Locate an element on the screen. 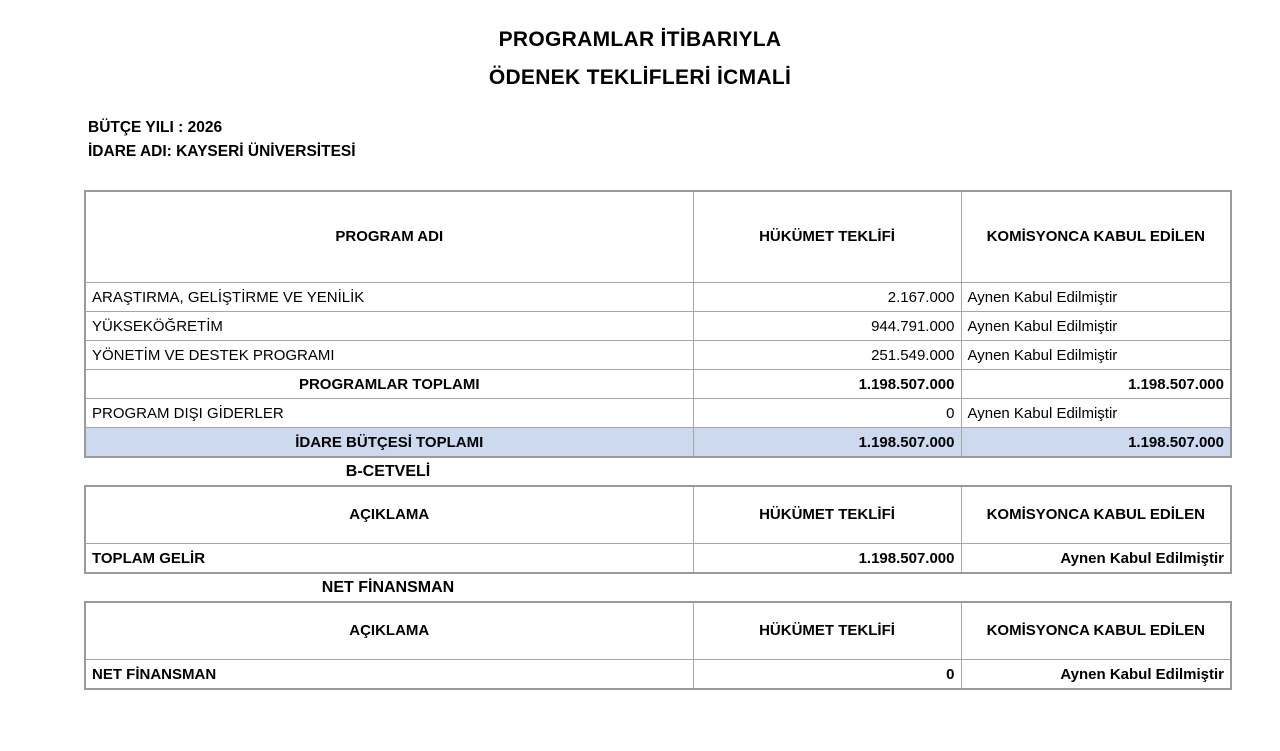 This screenshot has height=751, width=1280. cell-description: TOPLAM GELİR is located at coordinates (389, 558).